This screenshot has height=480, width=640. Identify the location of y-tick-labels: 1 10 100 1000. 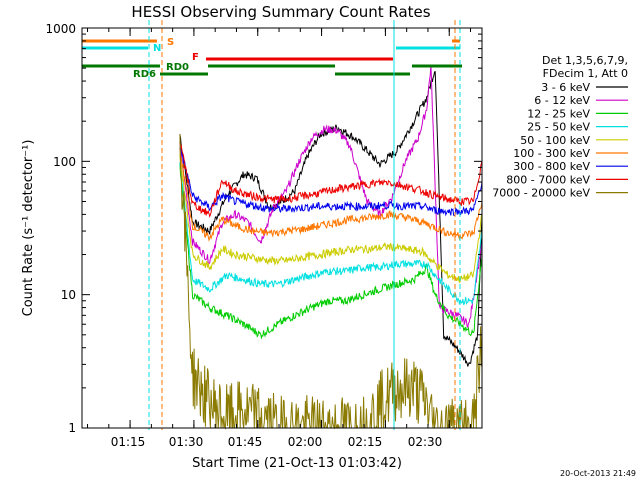
(60, 228).